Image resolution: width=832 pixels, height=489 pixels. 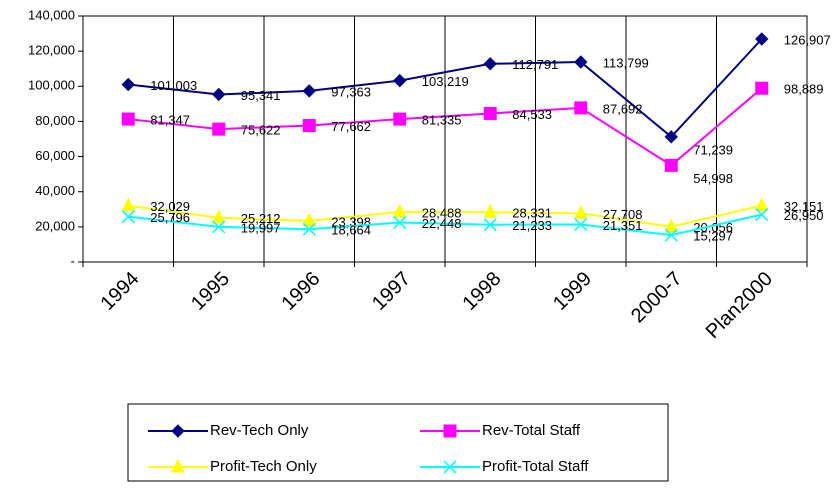 What do you see at coordinates (804, 215) in the screenshot?
I see `data-label: 26,950` at bounding box center [804, 215].